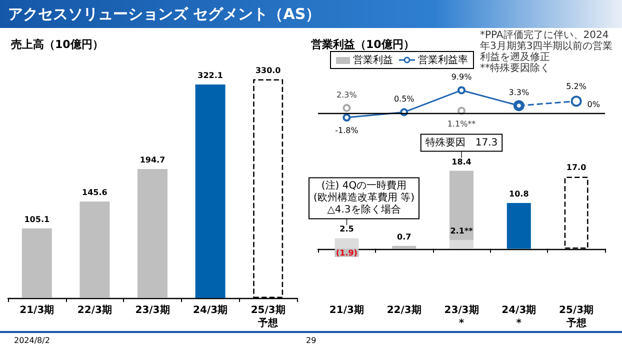  What do you see at coordinates (268, 70) in the screenshot?
I see `data-label: 330.0` at bounding box center [268, 70].